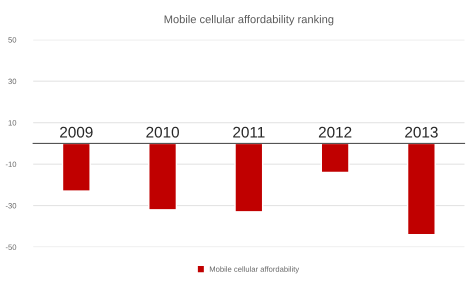 The image size is (474, 284). What do you see at coordinates (76, 132) in the screenshot?
I see `x-tick-label: 2009` at bounding box center [76, 132].